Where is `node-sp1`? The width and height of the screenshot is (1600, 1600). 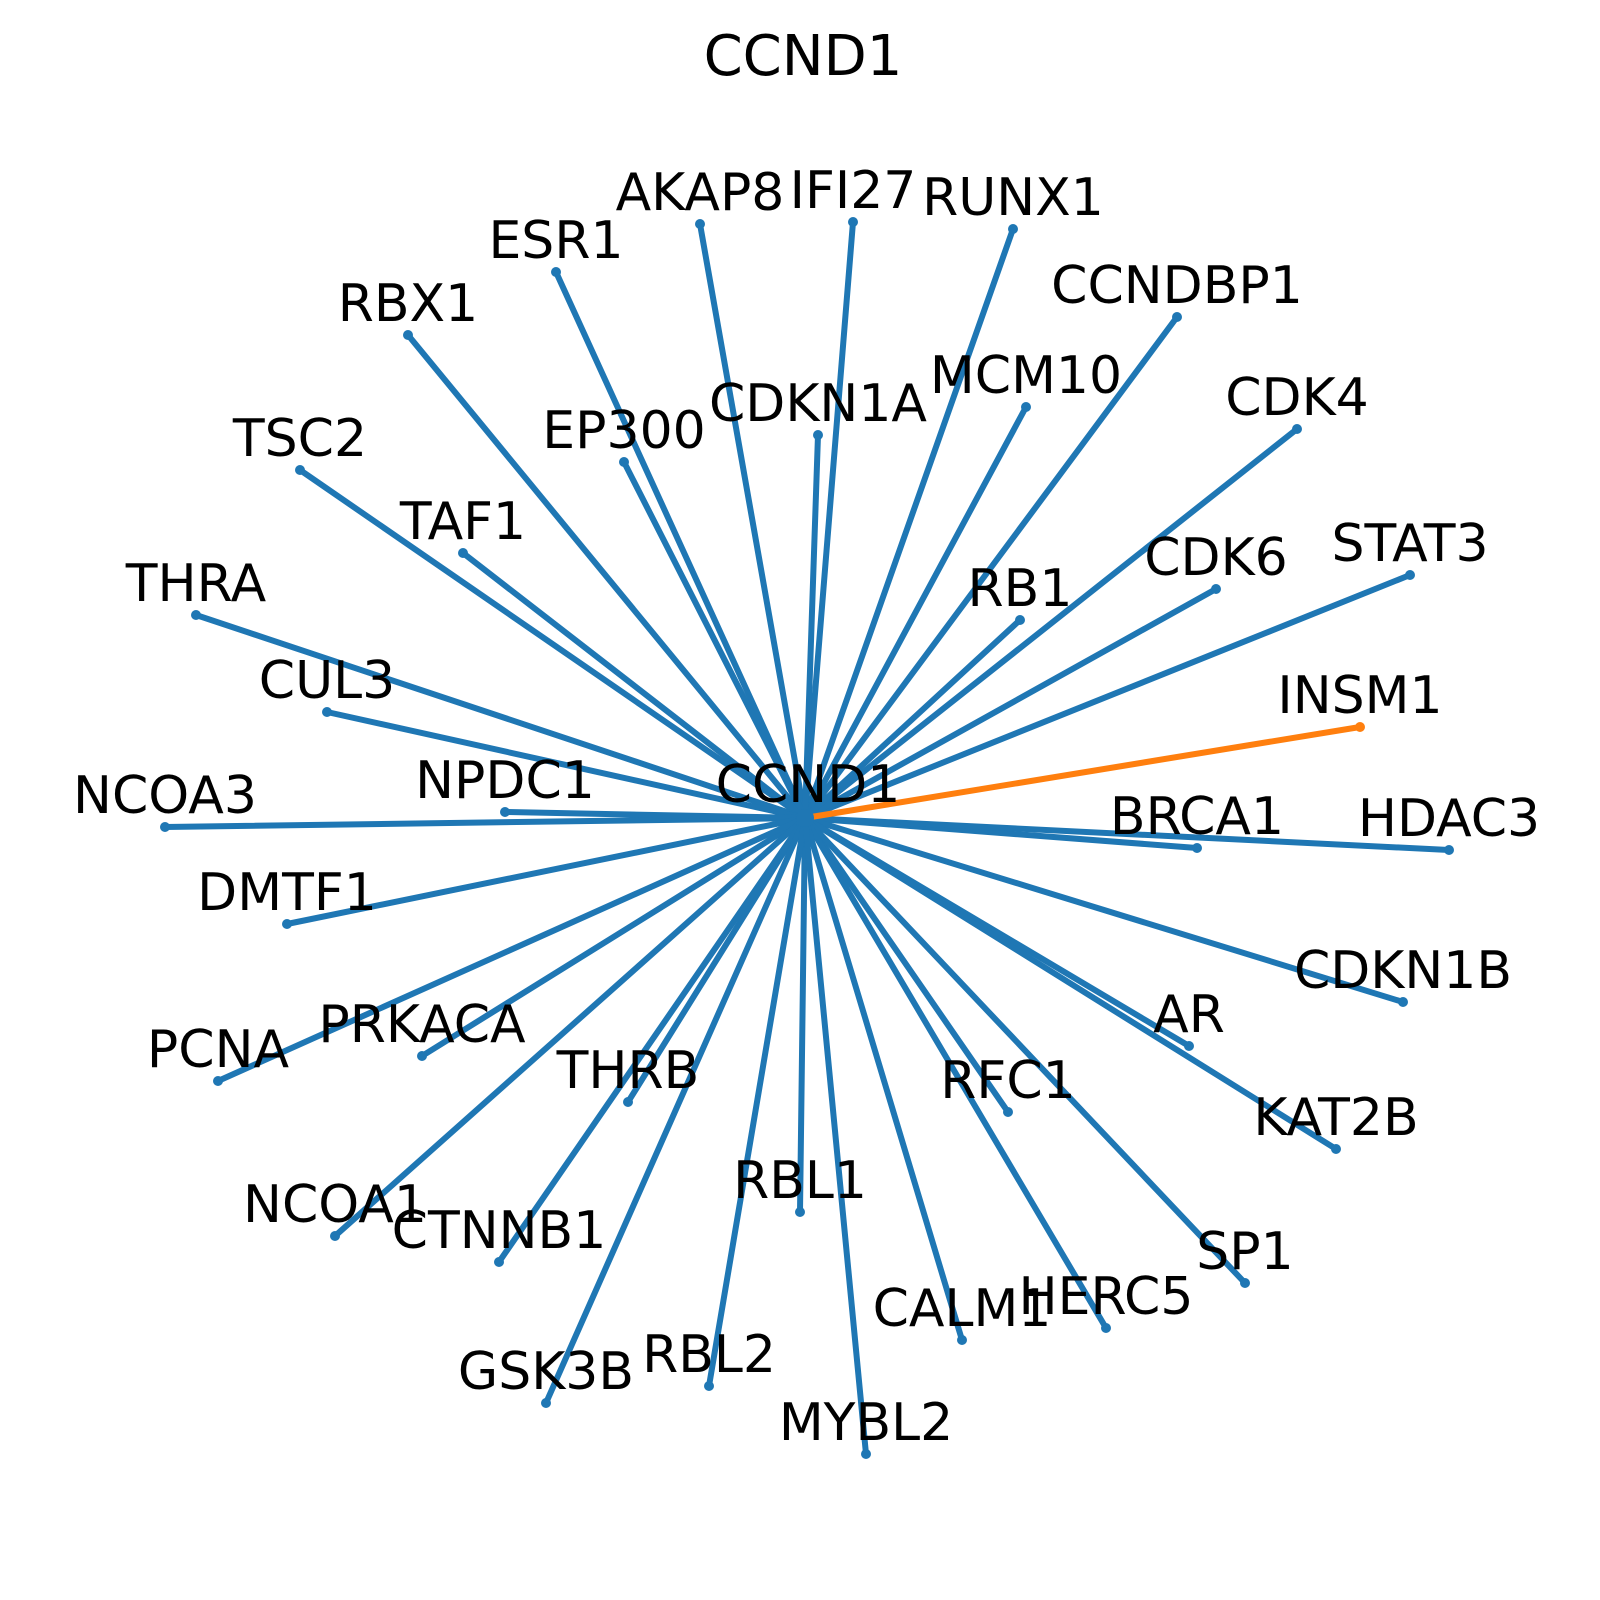 node-sp1 is located at coordinates (1245, 1283).